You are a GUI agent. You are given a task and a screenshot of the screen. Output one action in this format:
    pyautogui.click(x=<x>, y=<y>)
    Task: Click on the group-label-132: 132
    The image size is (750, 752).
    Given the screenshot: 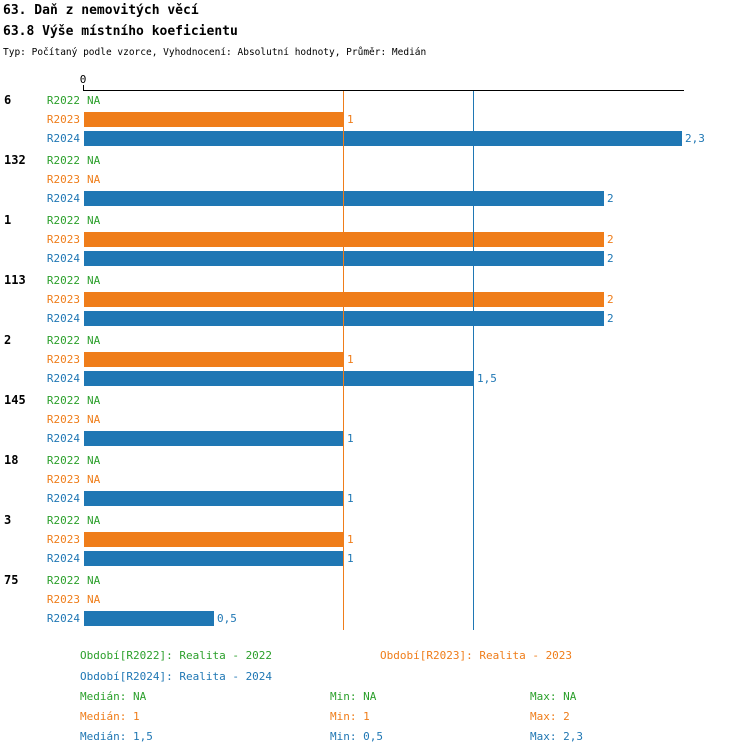 What is the action you would take?
    pyautogui.click(x=15, y=160)
    